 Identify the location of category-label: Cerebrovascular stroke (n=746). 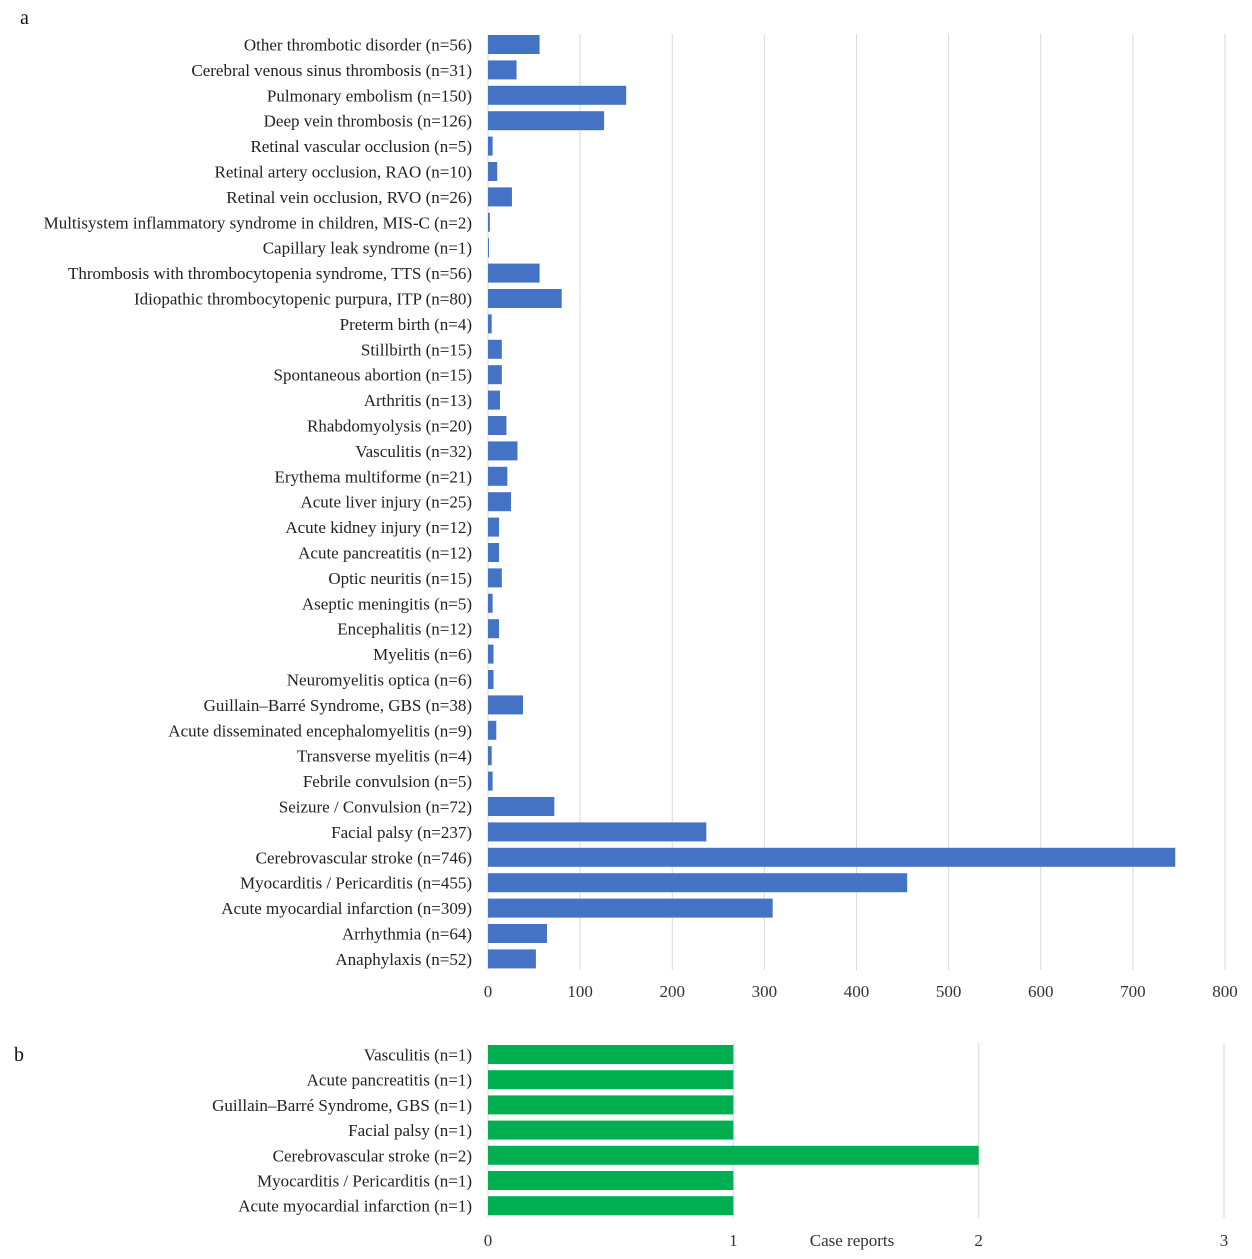
(364, 857).